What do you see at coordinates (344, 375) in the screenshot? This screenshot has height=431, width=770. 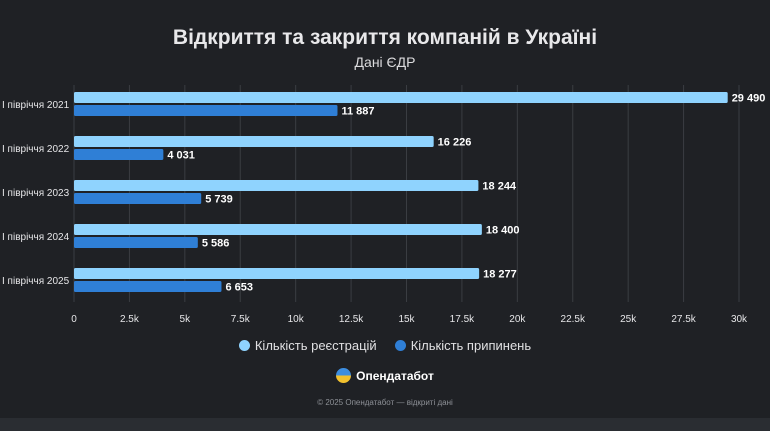 I see `opendatabot-logo-icon` at bounding box center [344, 375].